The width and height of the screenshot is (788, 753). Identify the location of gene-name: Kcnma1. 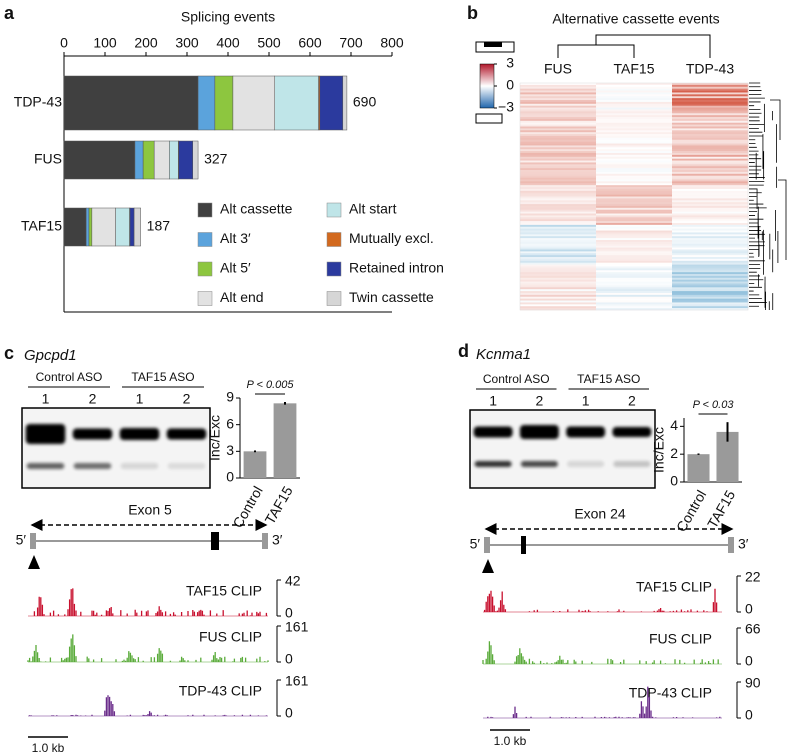
(503, 354).